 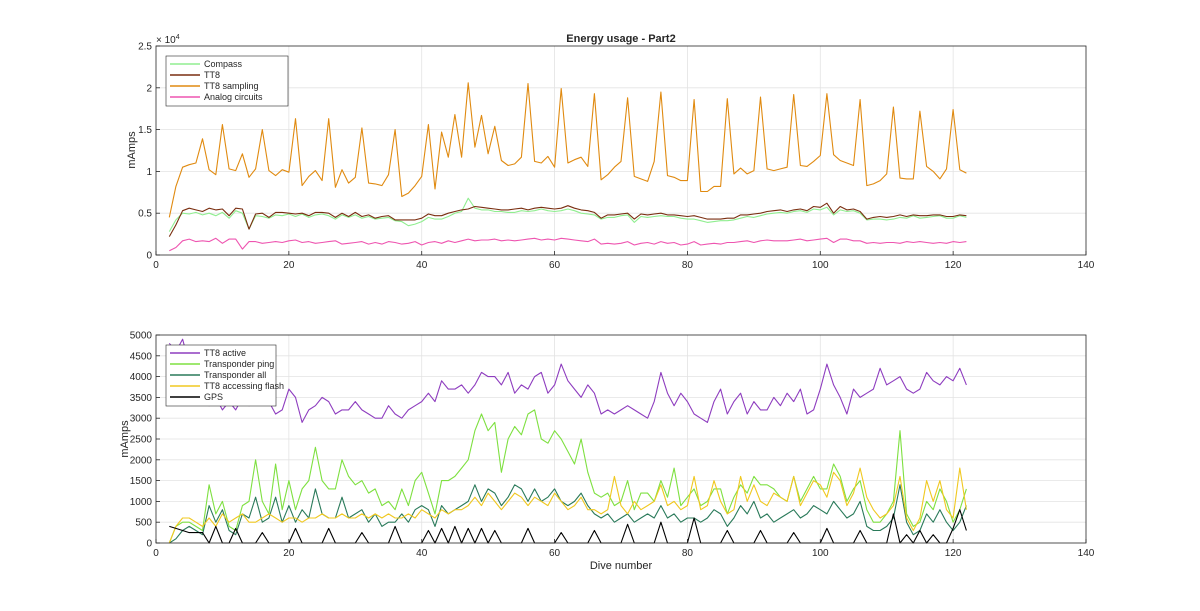 I want to click on series-line-transponder-ping, so click(x=567, y=476).